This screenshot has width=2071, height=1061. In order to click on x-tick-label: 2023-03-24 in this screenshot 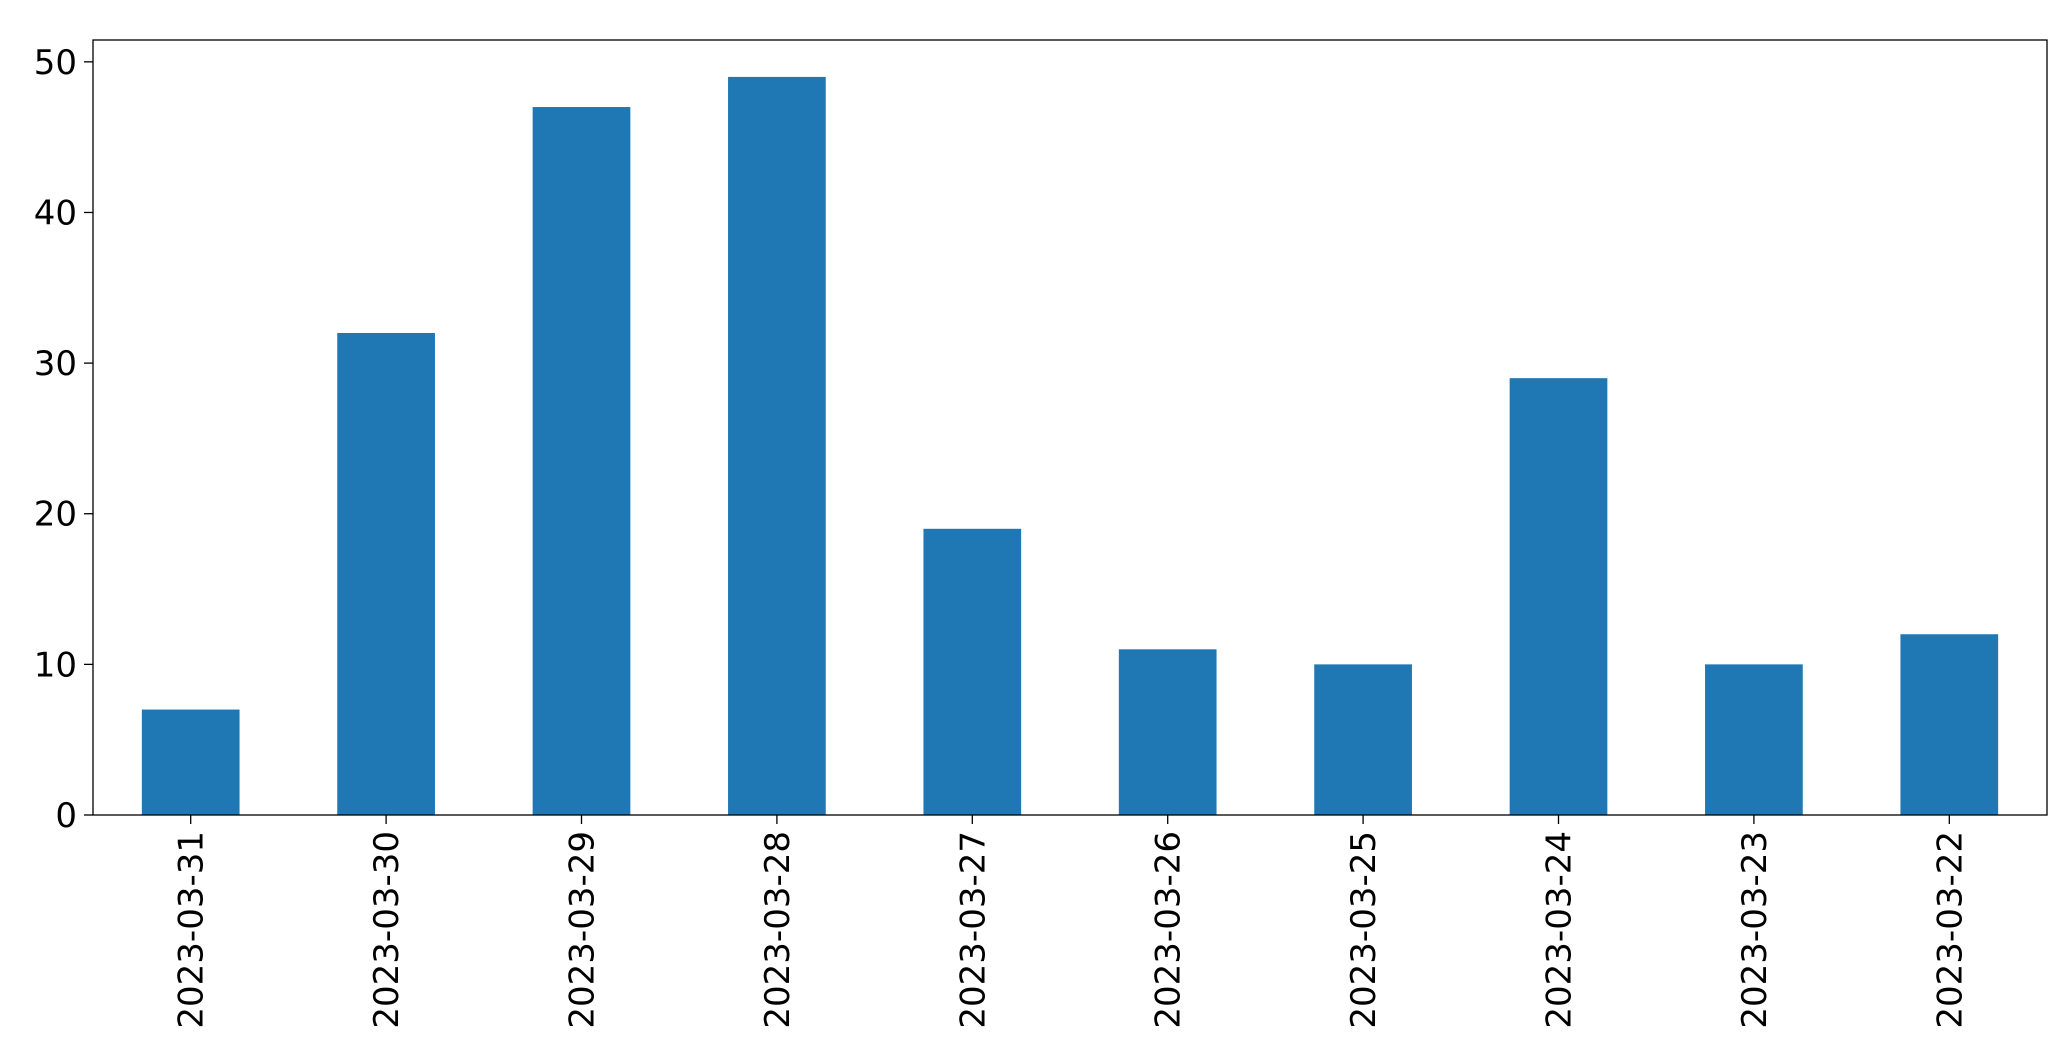, I will do `click(1560, 930)`.